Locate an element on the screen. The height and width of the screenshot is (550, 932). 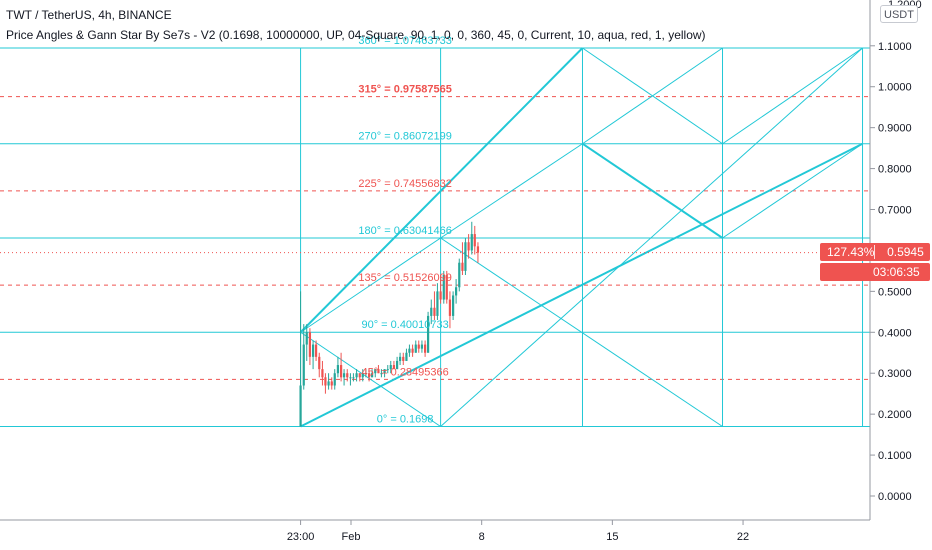
time-tick-label: 23:00 is located at coordinates (301, 537).